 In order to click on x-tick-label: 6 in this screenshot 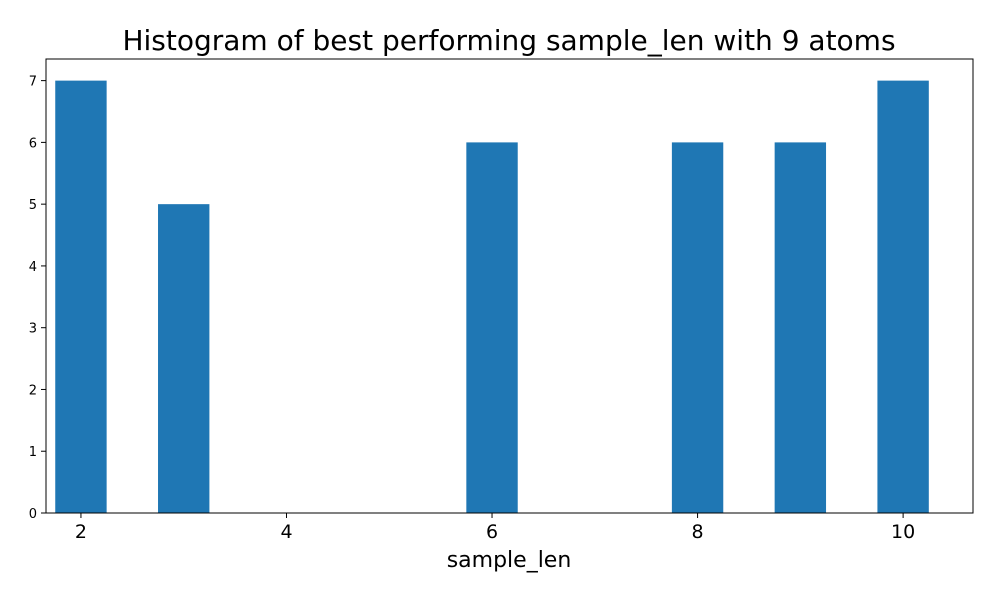, I will do `click(492, 532)`.